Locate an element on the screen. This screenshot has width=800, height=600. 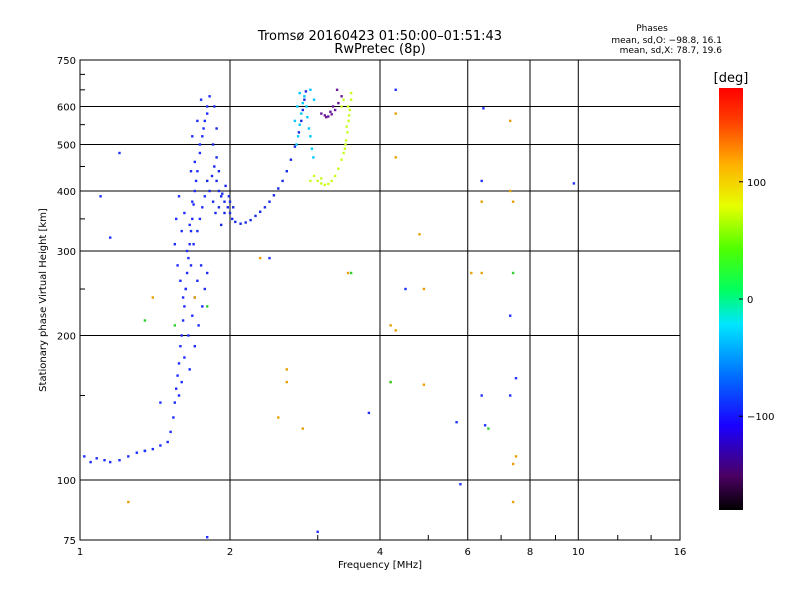
x-tick-label: 16 is located at coordinates (680, 552).